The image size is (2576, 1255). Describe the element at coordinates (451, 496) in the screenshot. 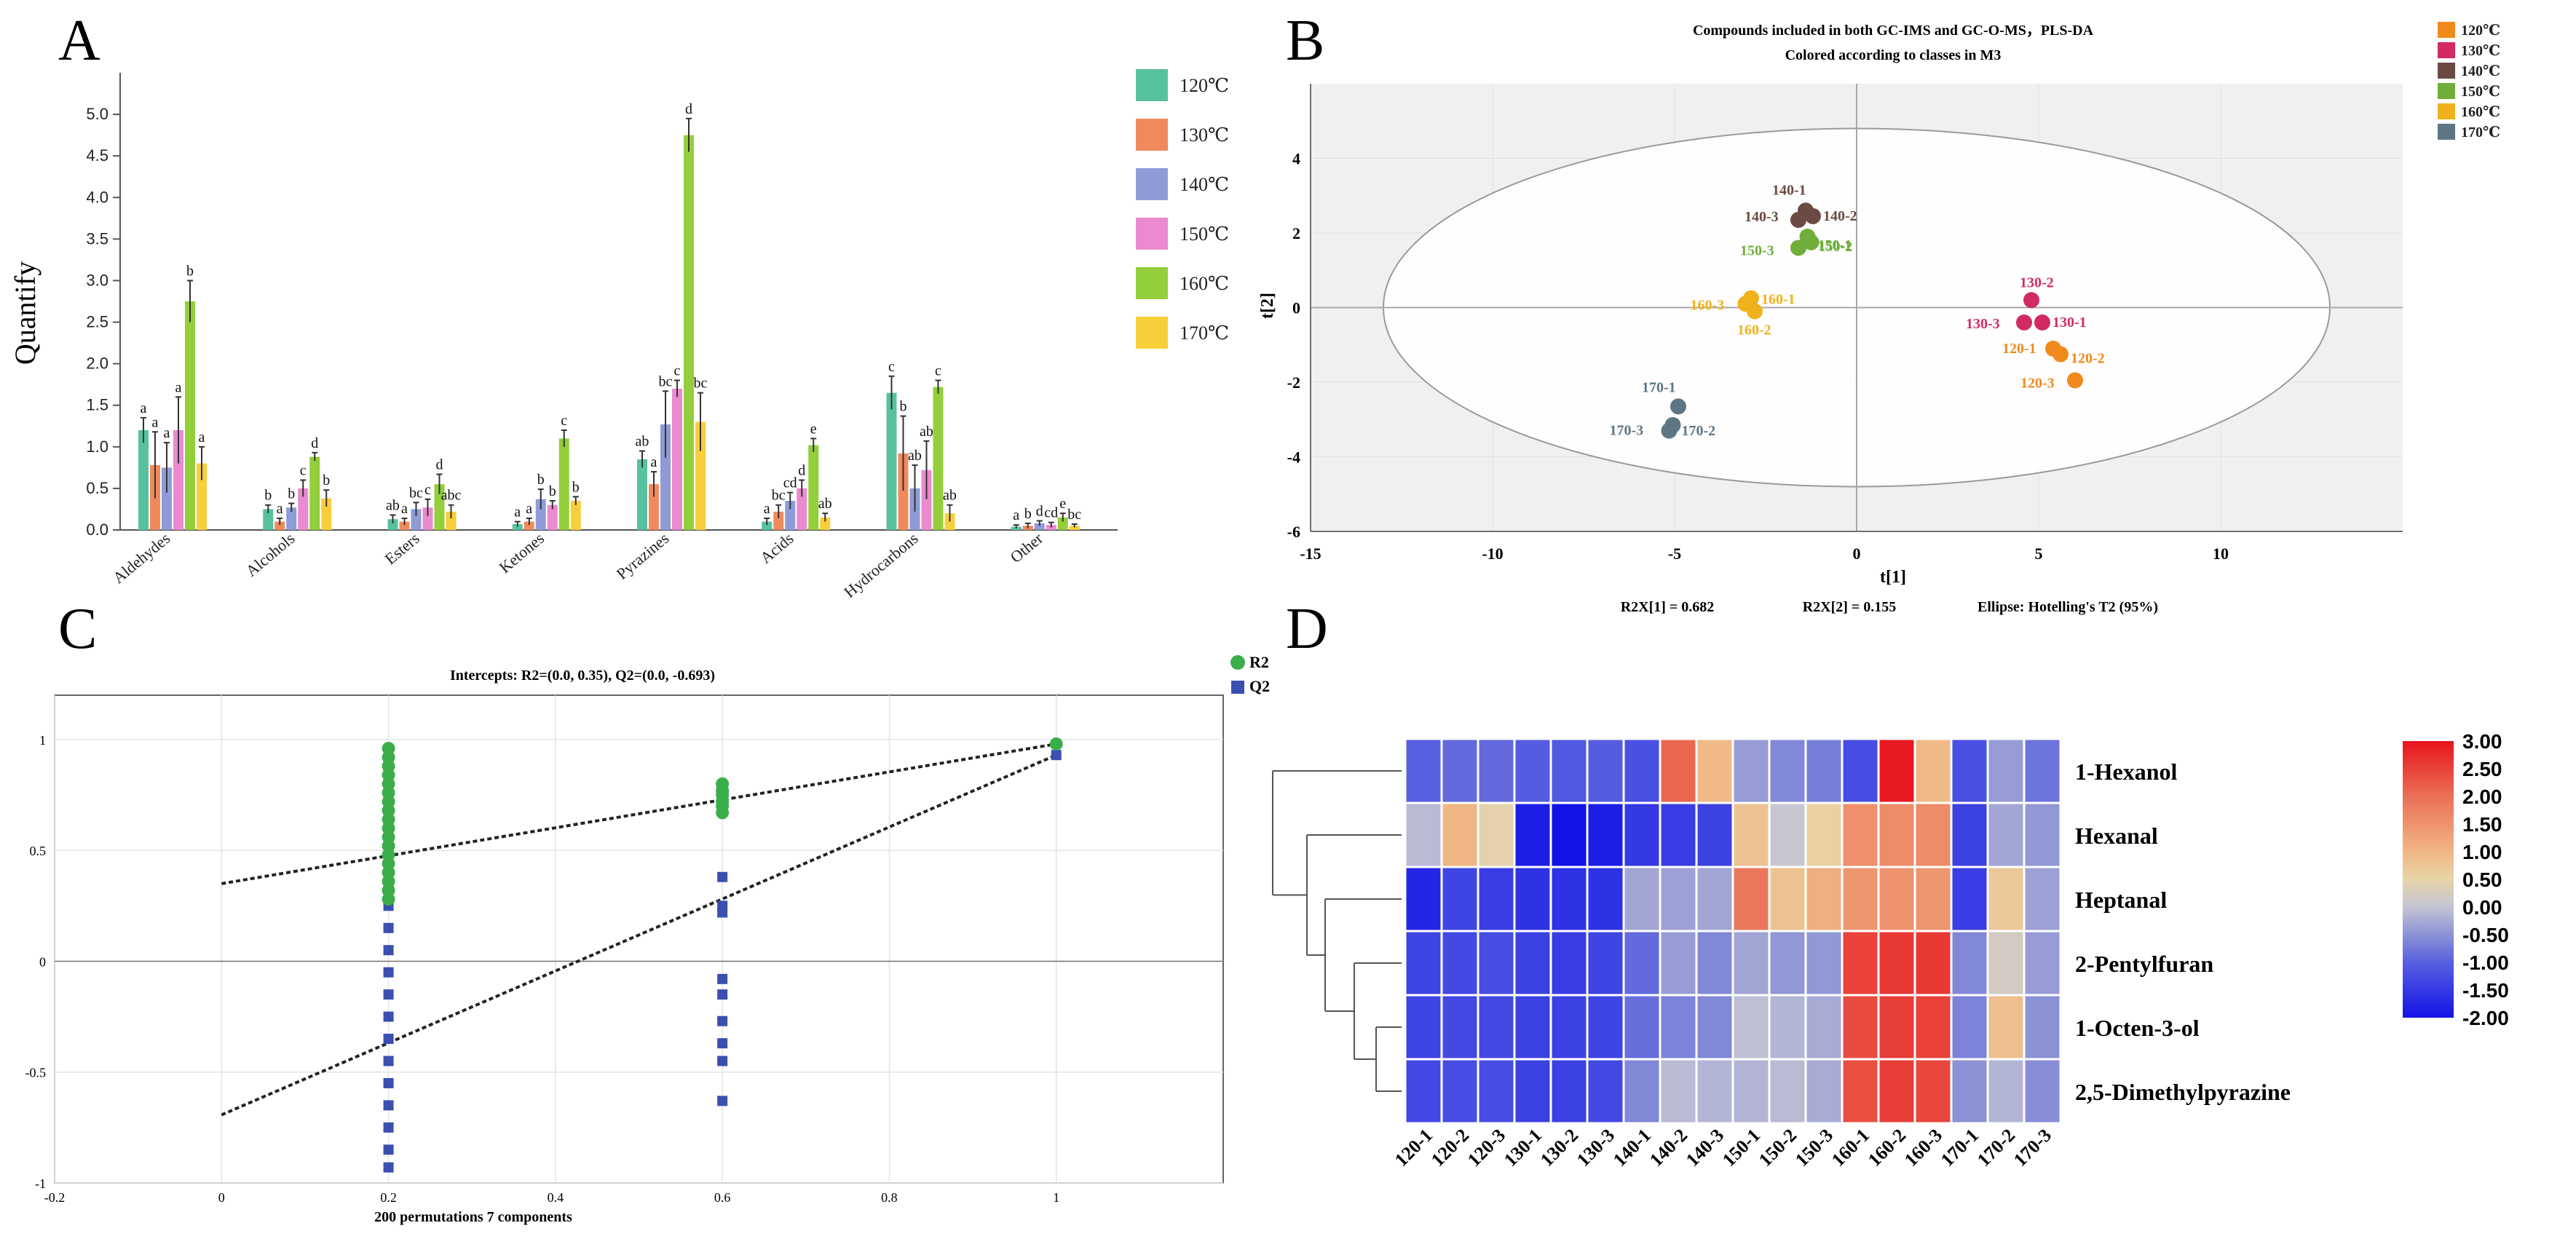

I see `significance-letter: abc` at that location.